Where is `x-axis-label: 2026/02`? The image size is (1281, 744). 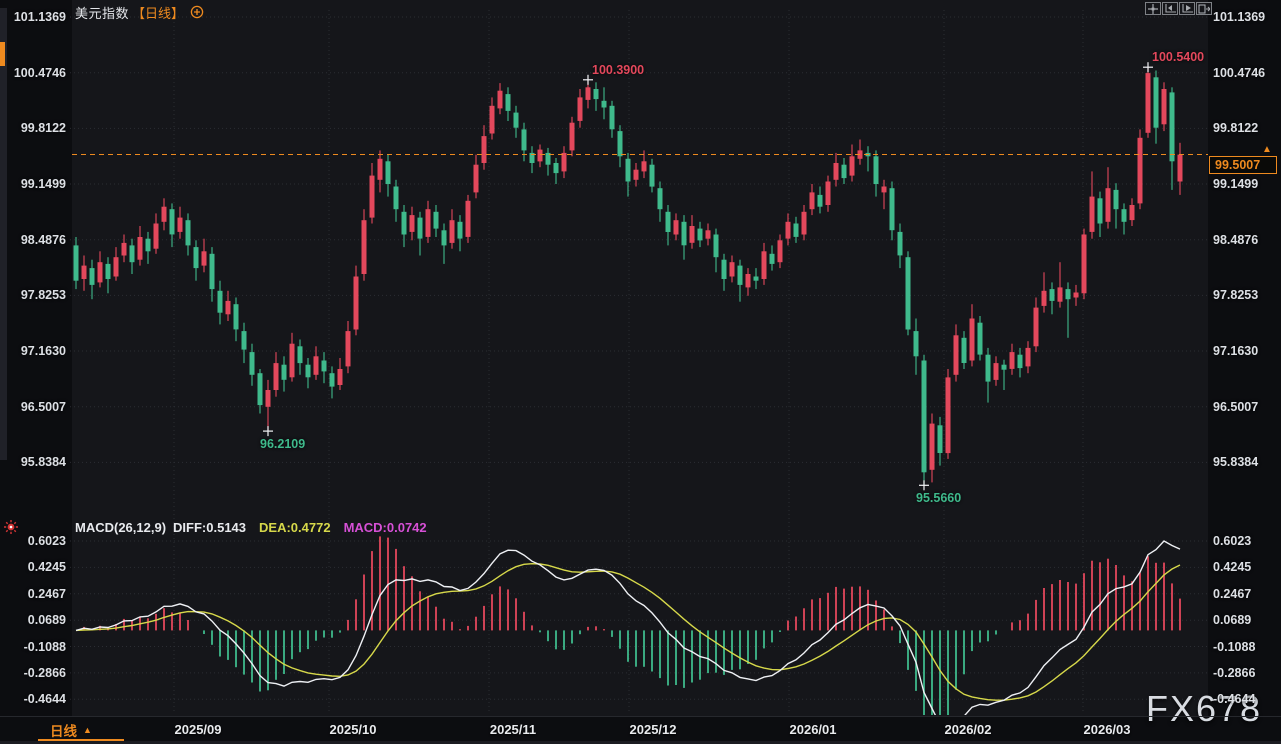
x-axis-label: 2026/02 is located at coordinates (968, 729).